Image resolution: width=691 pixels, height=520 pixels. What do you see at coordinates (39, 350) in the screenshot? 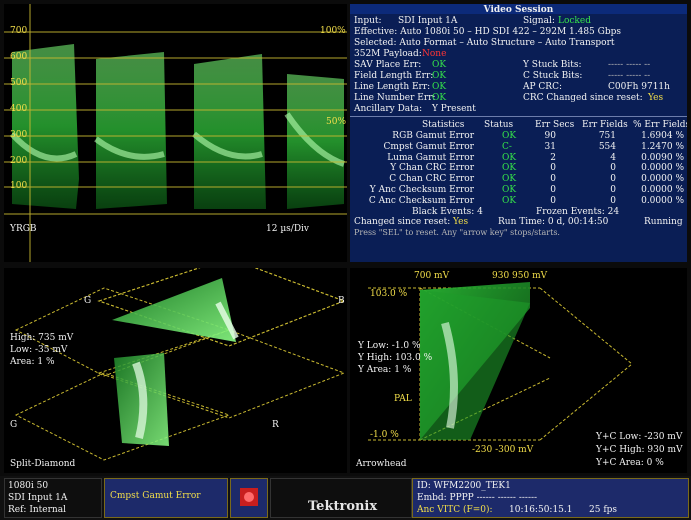
I see `diamond-low-readout: Low: -35 mV` at bounding box center [39, 350].